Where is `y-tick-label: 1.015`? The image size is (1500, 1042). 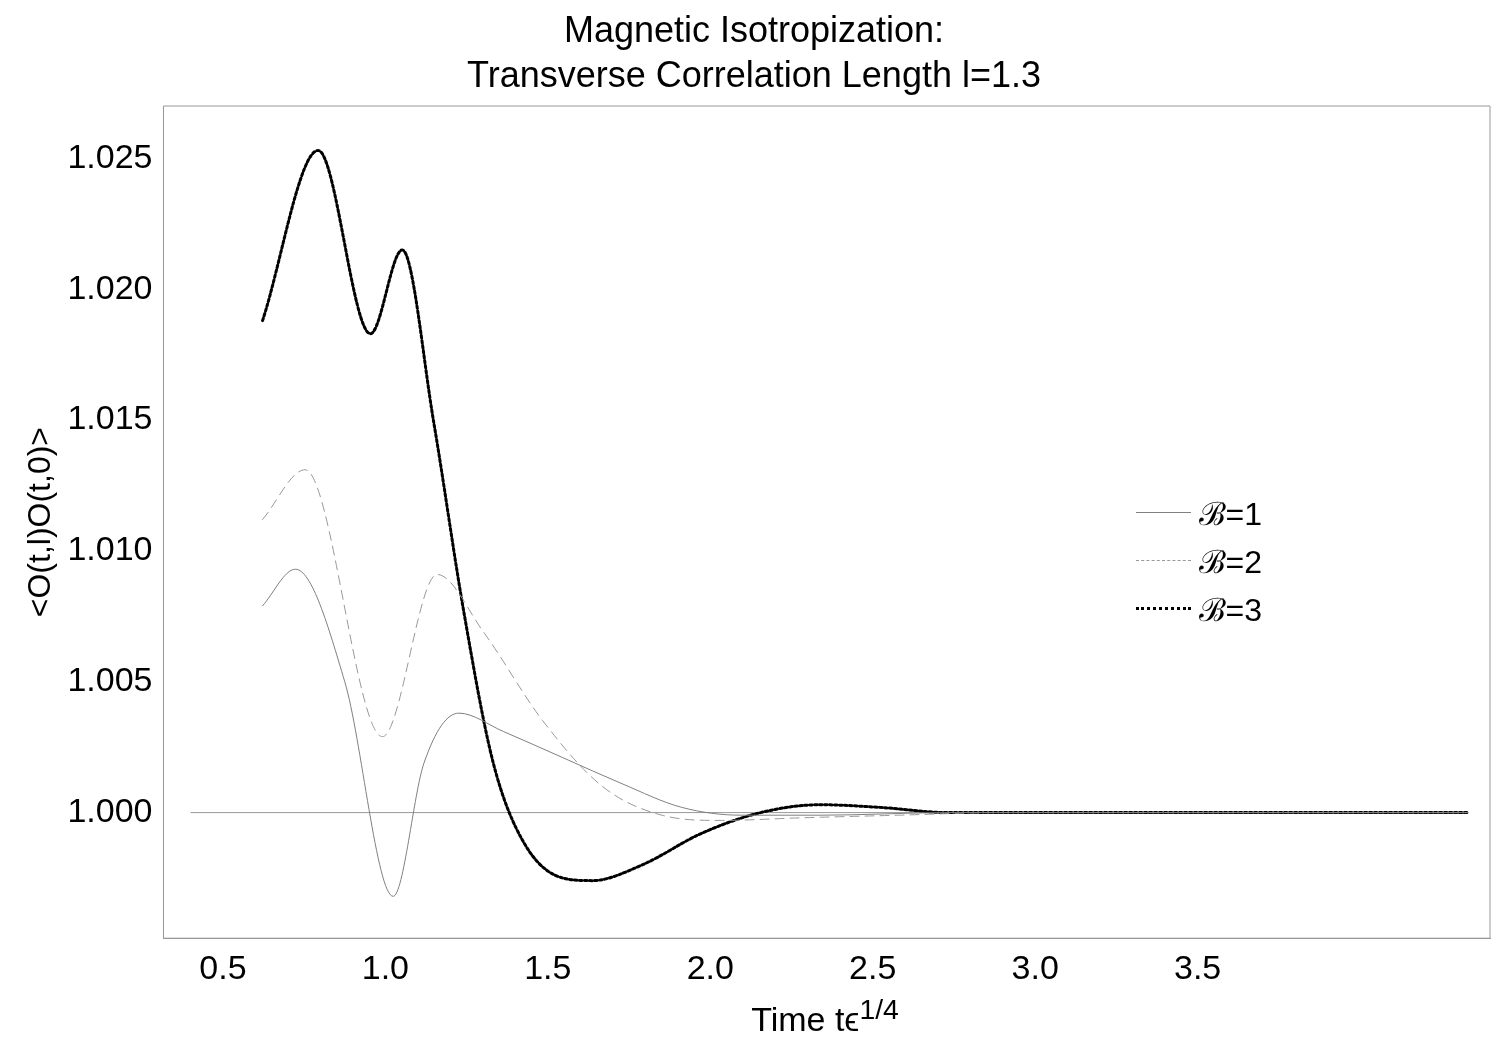
y-tick-label: 1.015 is located at coordinates (110, 417).